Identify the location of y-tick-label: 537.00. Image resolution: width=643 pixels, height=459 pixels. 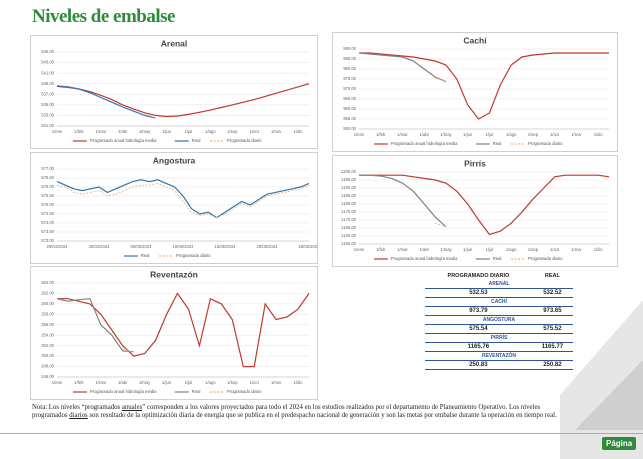
(47, 93).